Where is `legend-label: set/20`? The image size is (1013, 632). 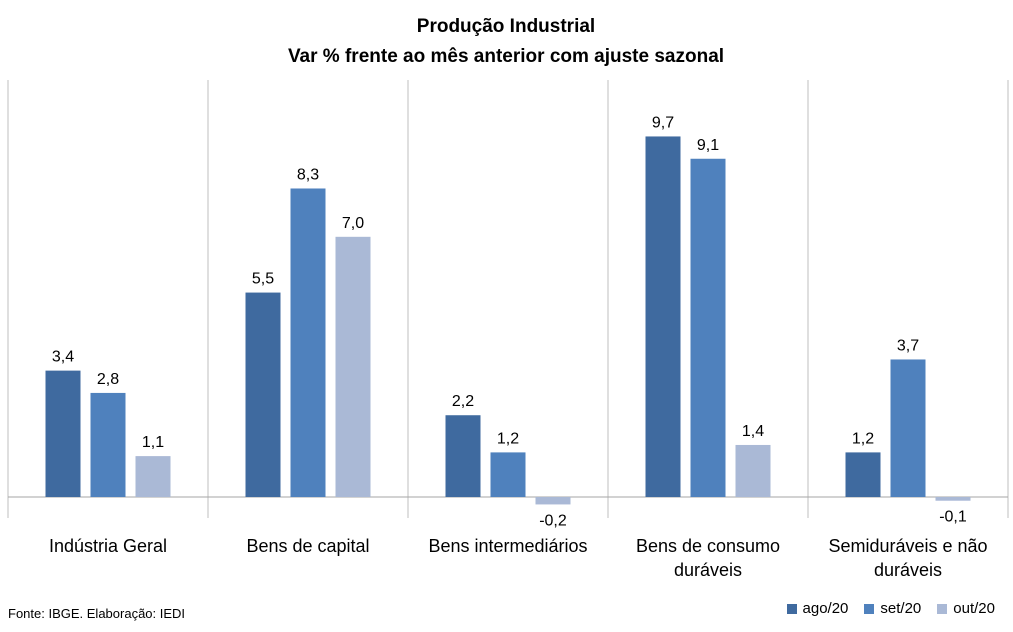 legend-label: set/20 is located at coordinates (901, 608).